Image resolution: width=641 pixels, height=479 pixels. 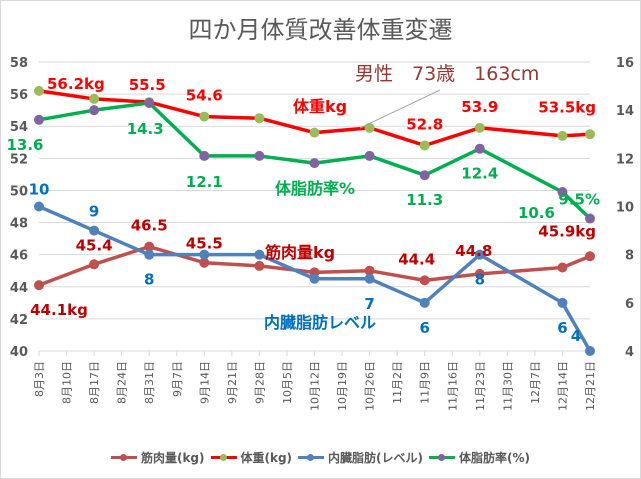 I want to click on x-axis-tick-label: 11月16日, so click(x=452, y=386).